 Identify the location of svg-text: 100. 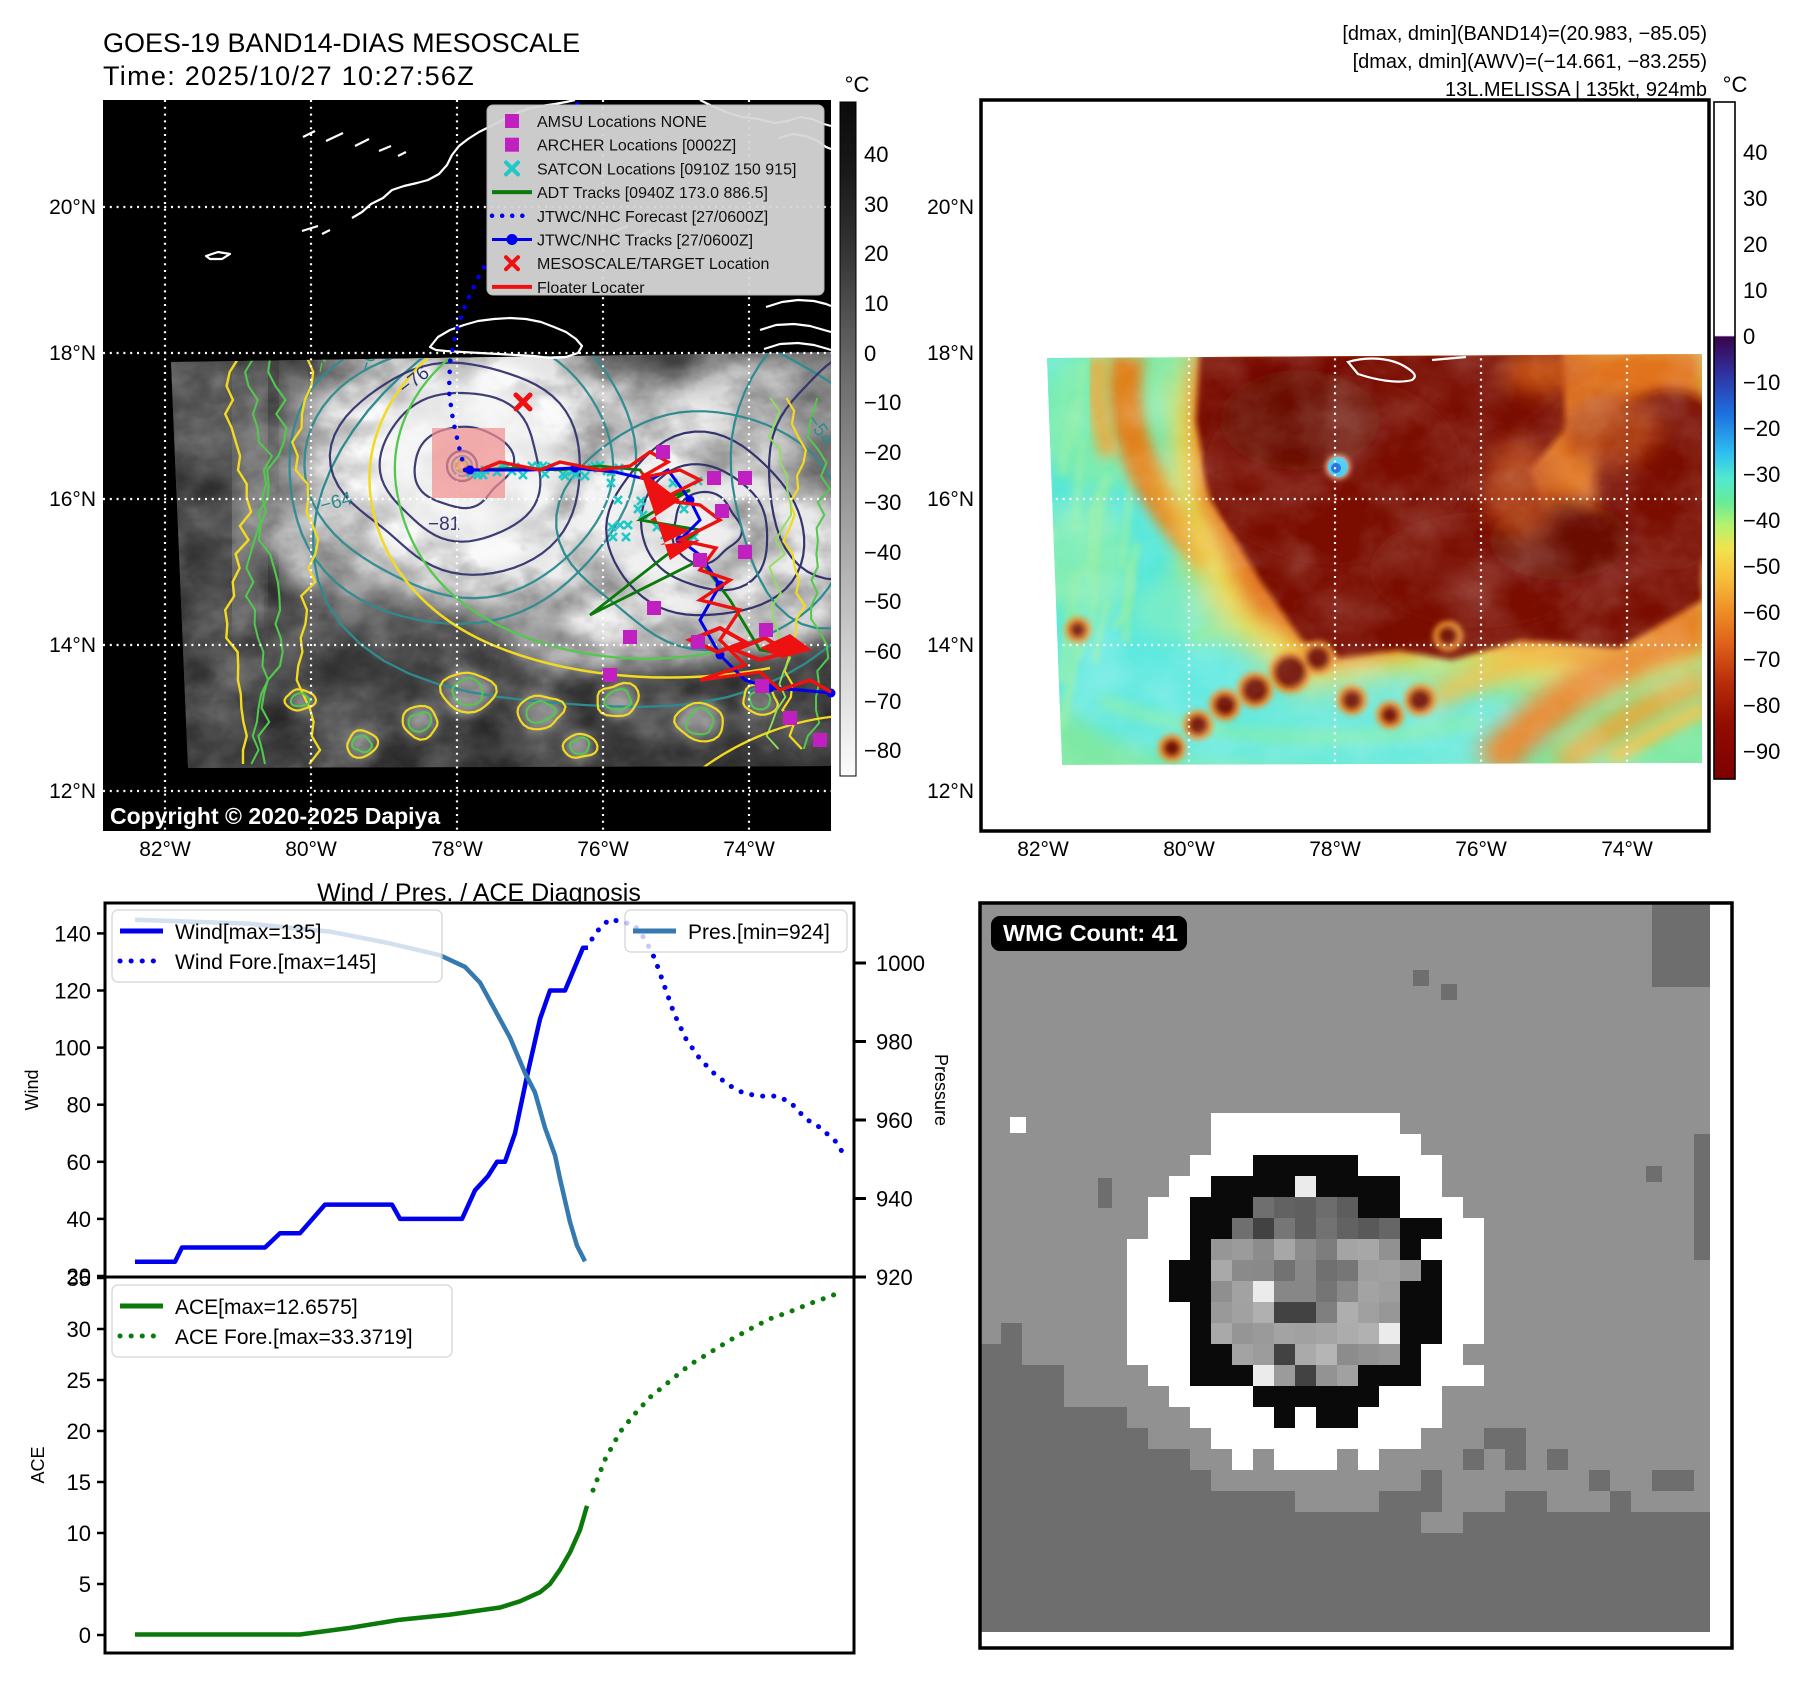
(72, 1048).